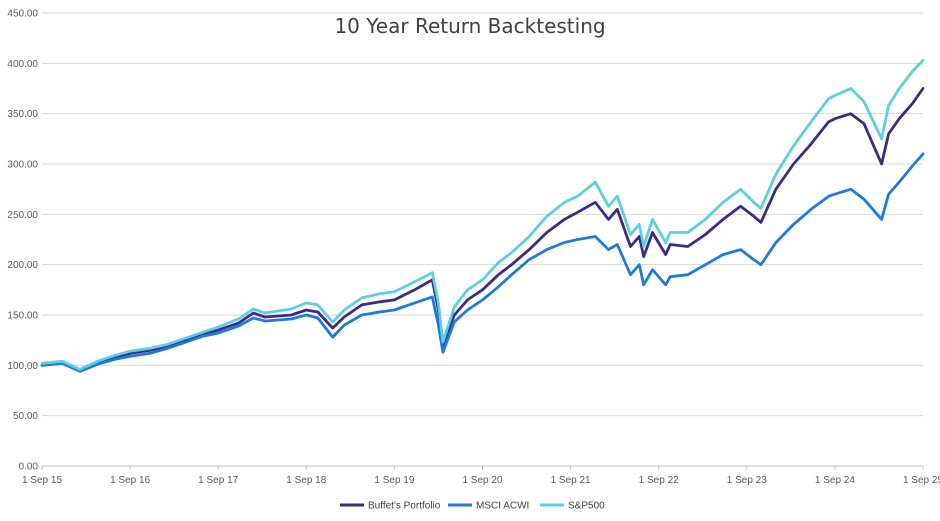 The height and width of the screenshot is (521, 940). Describe the element at coordinates (394, 480) in the screenshot. I see `x-tick-label: 1 Sep 19` at that location.